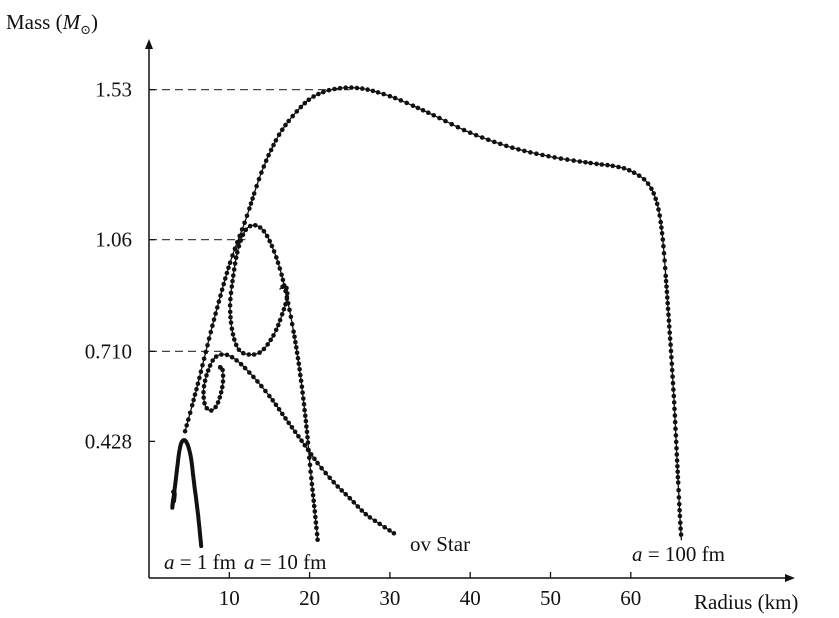 Image resolution: width=839 pixels, height=618 pixels. I want to click on x-tick-label-4: 50, so click(550, 598).